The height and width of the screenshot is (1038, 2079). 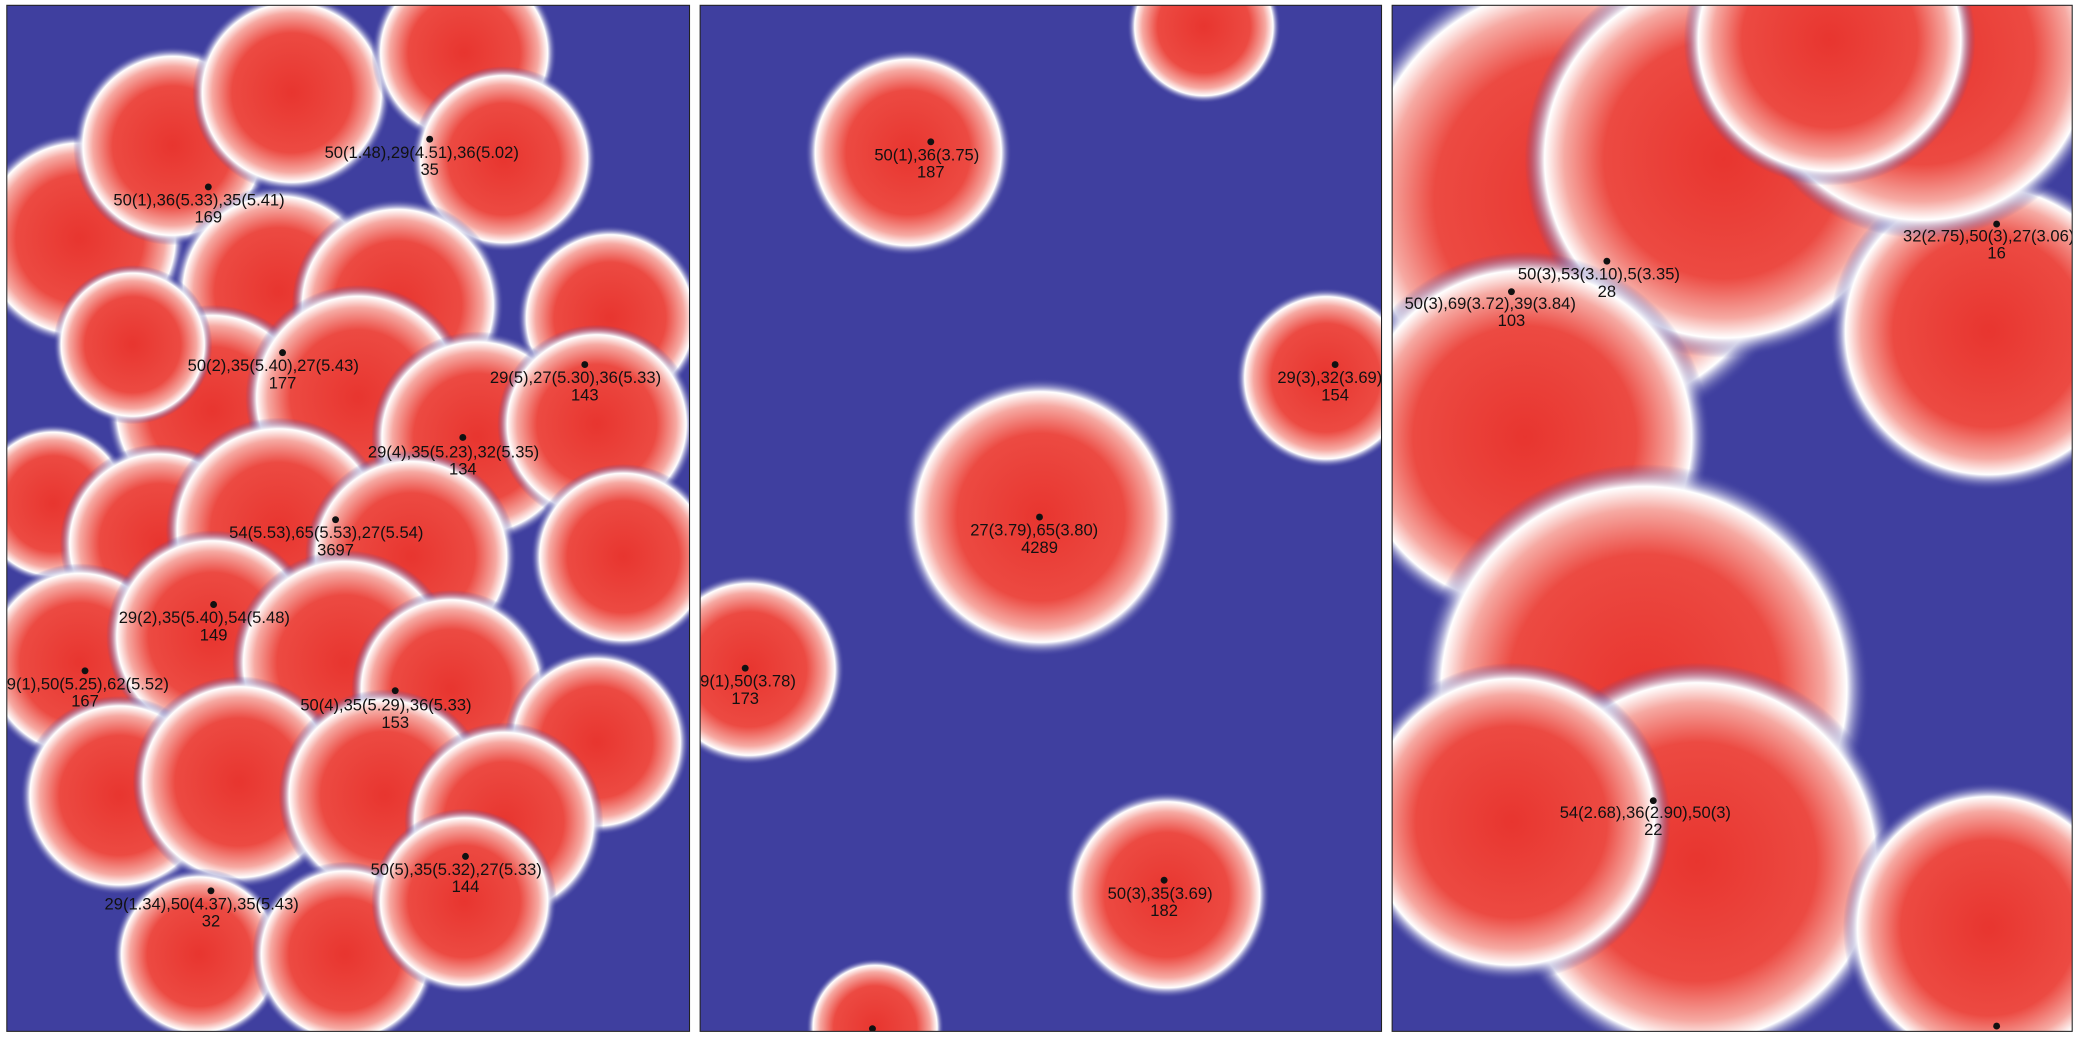 What do you see at coordinates (429, 169) in the screenshot?
I see `point-count: 35` at bounding box center [429, 169].